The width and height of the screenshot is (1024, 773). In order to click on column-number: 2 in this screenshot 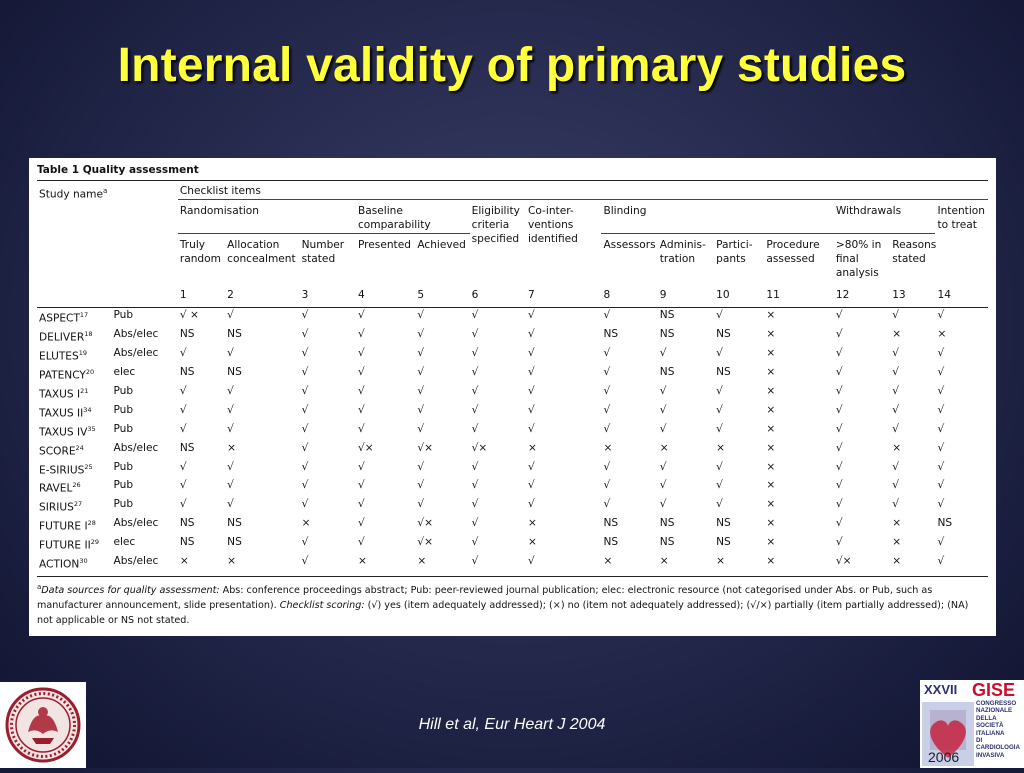, I will do `click(262, 296)`.